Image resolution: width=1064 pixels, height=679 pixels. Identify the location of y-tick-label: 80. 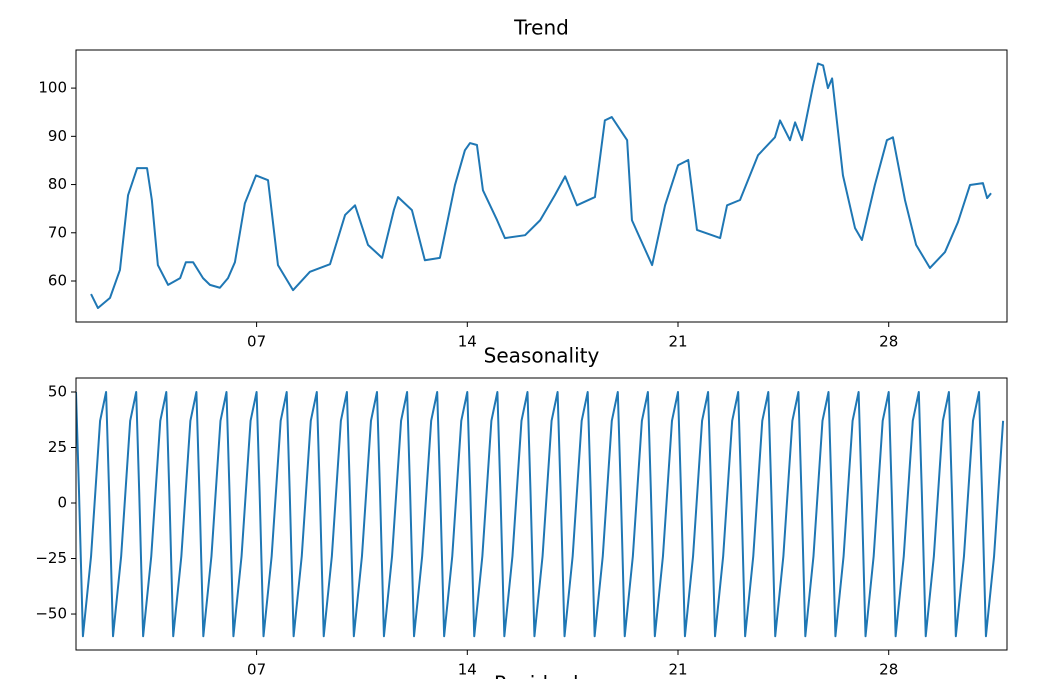
(57, 184).